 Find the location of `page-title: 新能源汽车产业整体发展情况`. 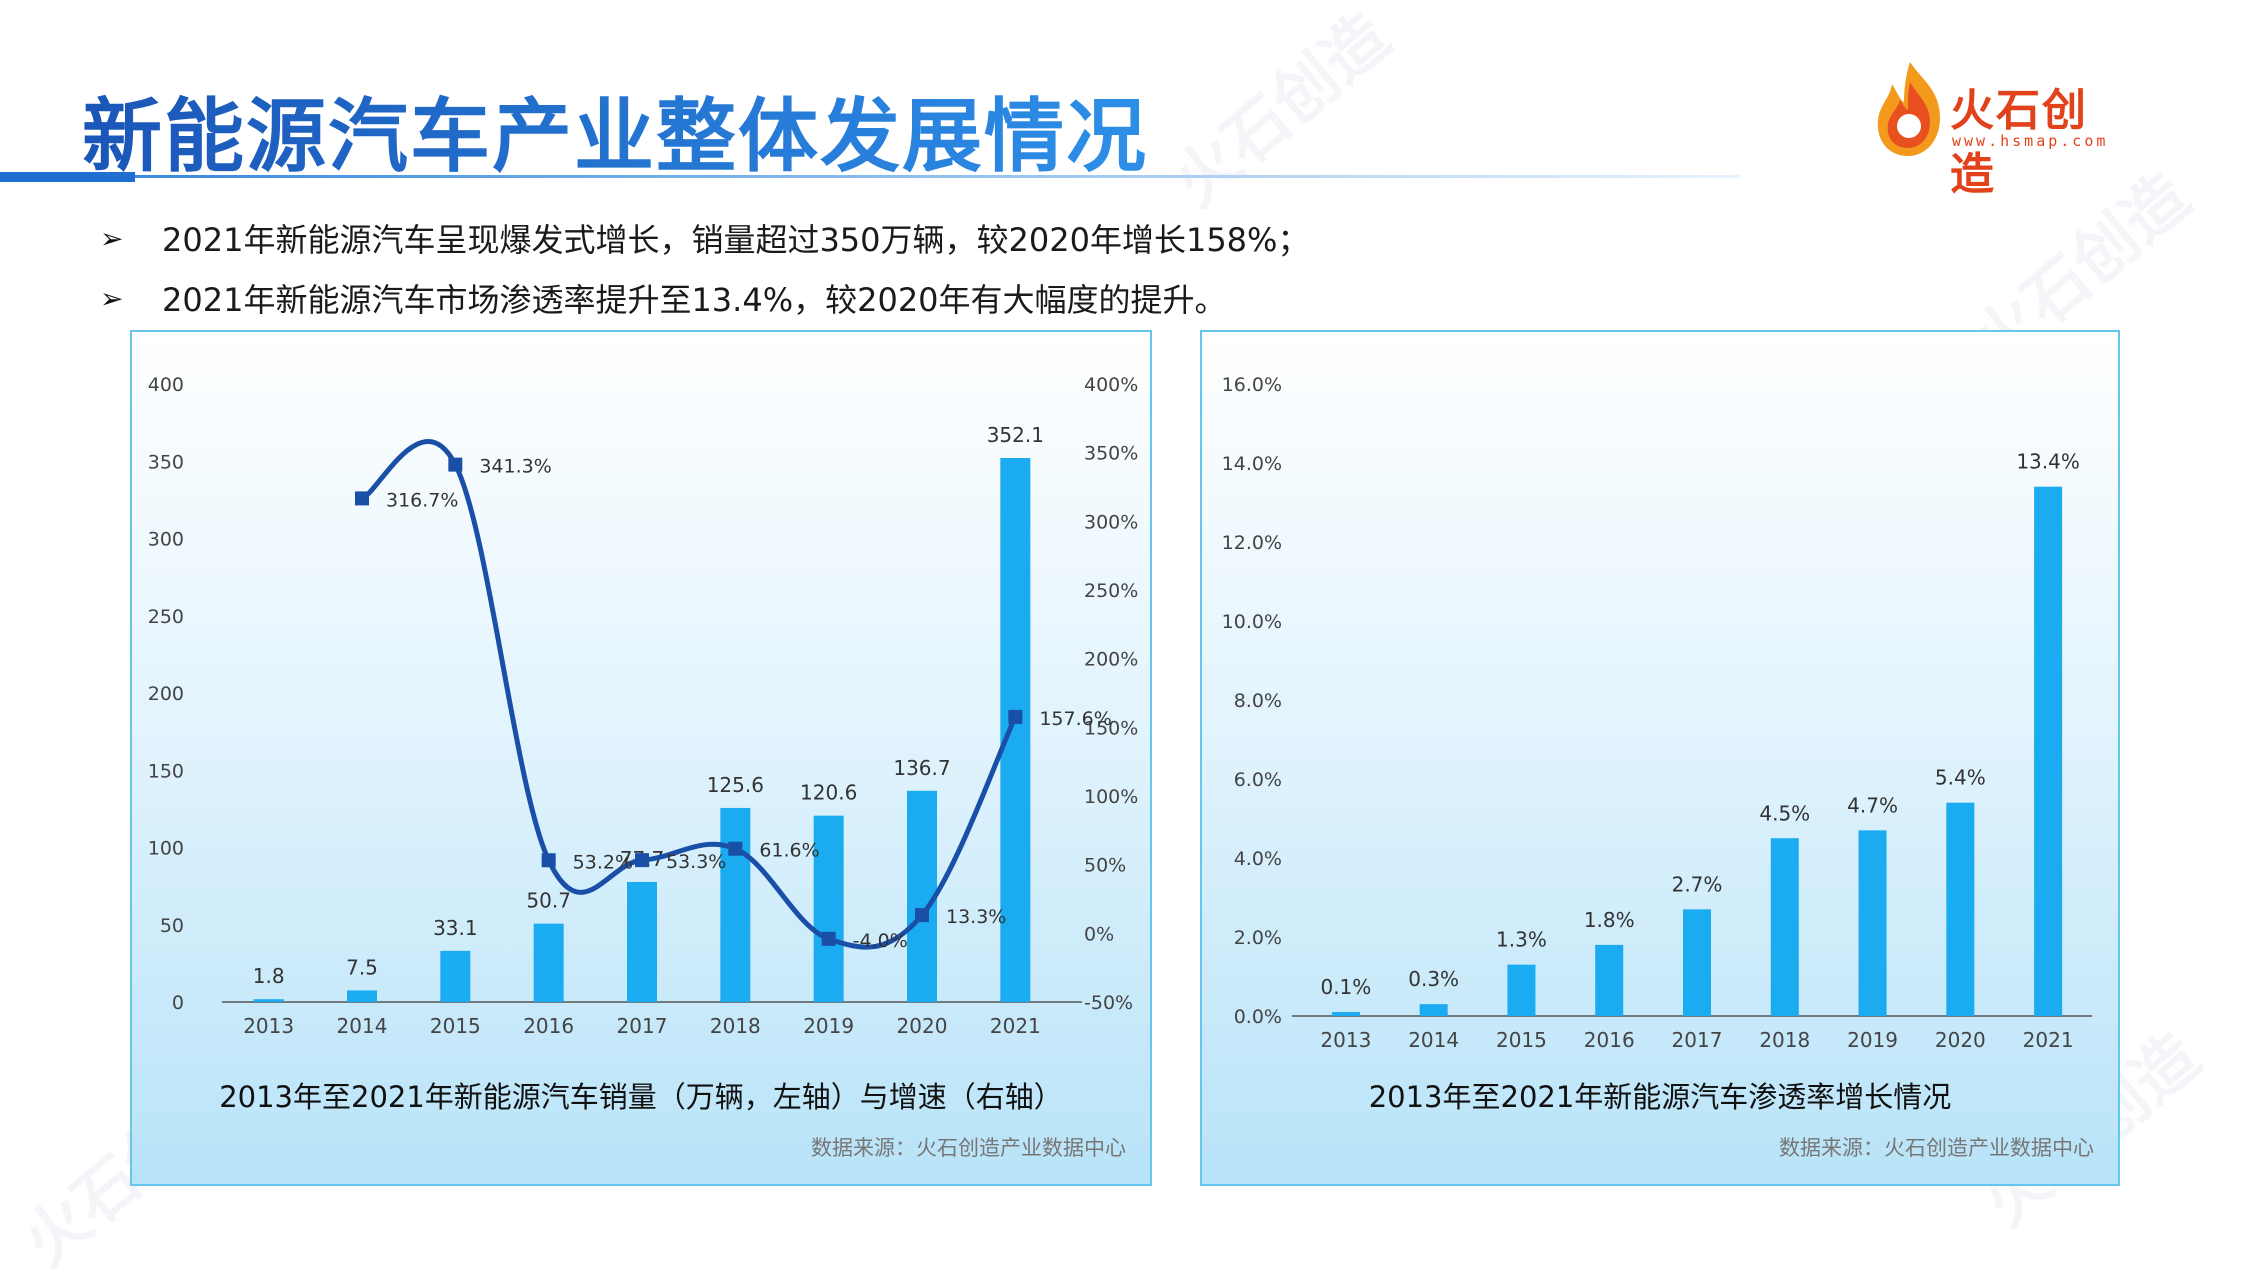

page-title: 新能源汽车产业整体发展情况 is located at coordinates (615, 130).